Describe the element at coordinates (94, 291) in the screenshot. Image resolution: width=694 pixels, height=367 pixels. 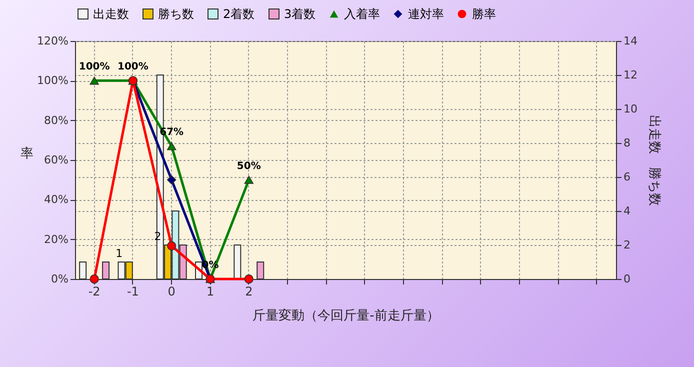
I see `x-tick-label: -2` at that location.